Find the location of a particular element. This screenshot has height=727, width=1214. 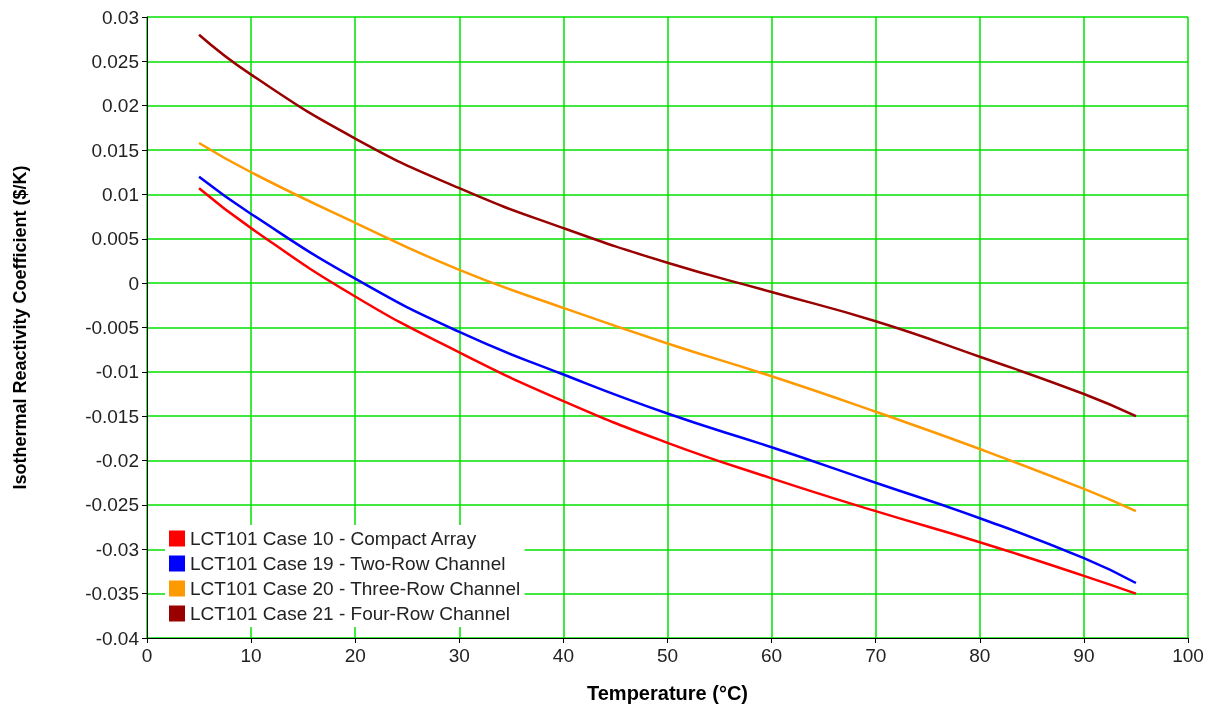

y-tick-label: -0.035 is located at coordinates (112, 594).